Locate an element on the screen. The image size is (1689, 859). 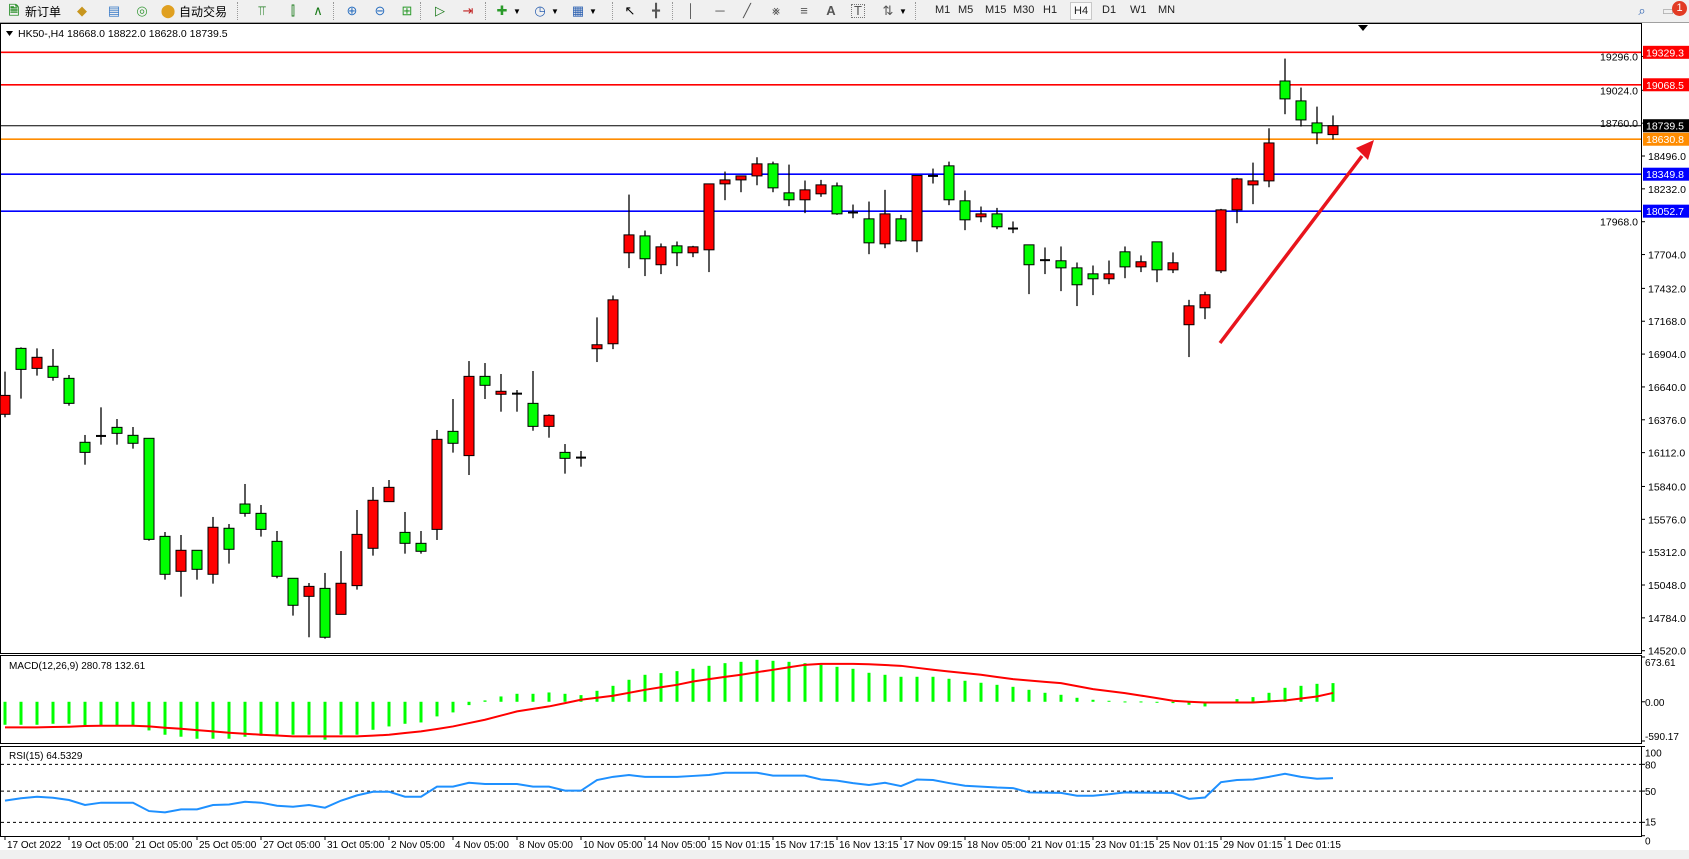
tile-windows-button: ⊞ is located at coordinates (407, 11).